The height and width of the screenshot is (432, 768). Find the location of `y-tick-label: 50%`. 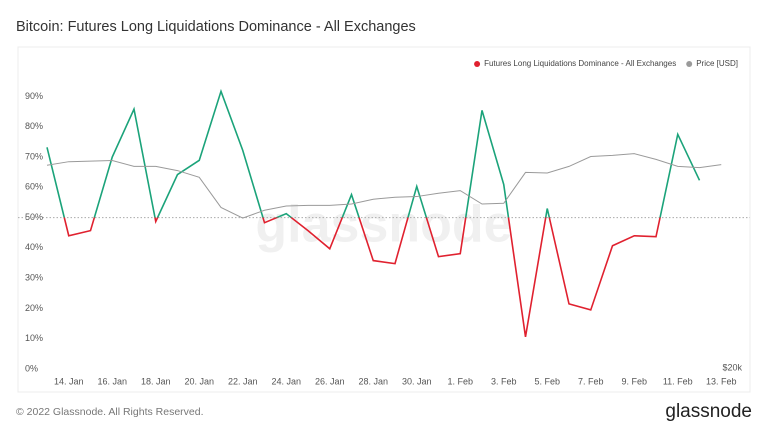

y-tick-label: 50% is located at coordinates (34, 217).